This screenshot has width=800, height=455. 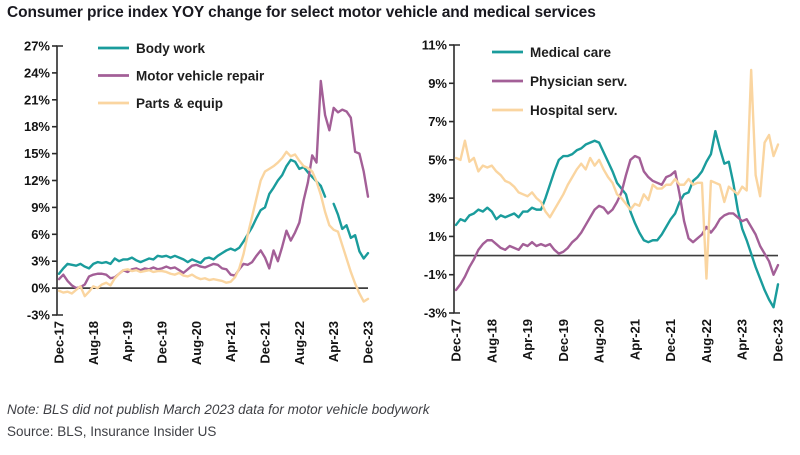 I want to click on y-axis-motor-vehicle: 27% 24% 21% 18% 15% 12% 9% 6% 3% 0% -3%, so click(x=43, y=181).